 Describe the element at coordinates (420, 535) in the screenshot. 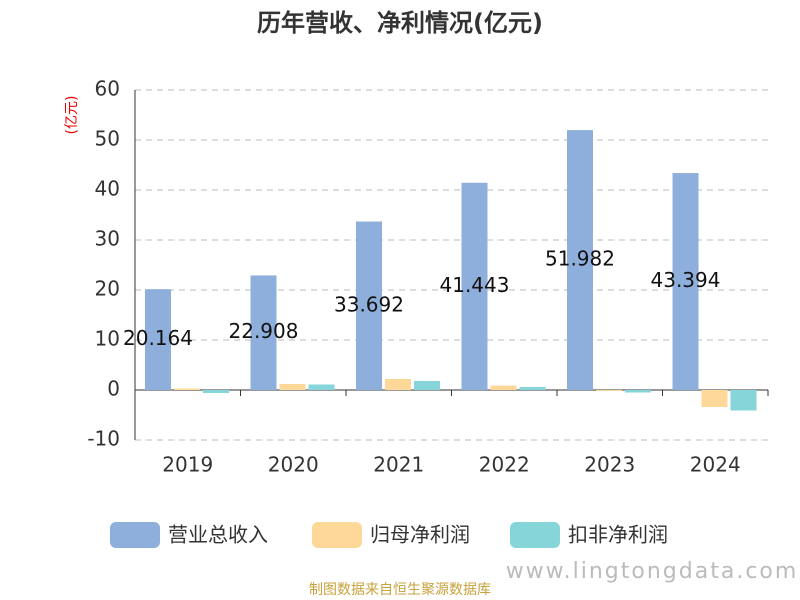

I see `legend-label: 归母净利润` at that location.